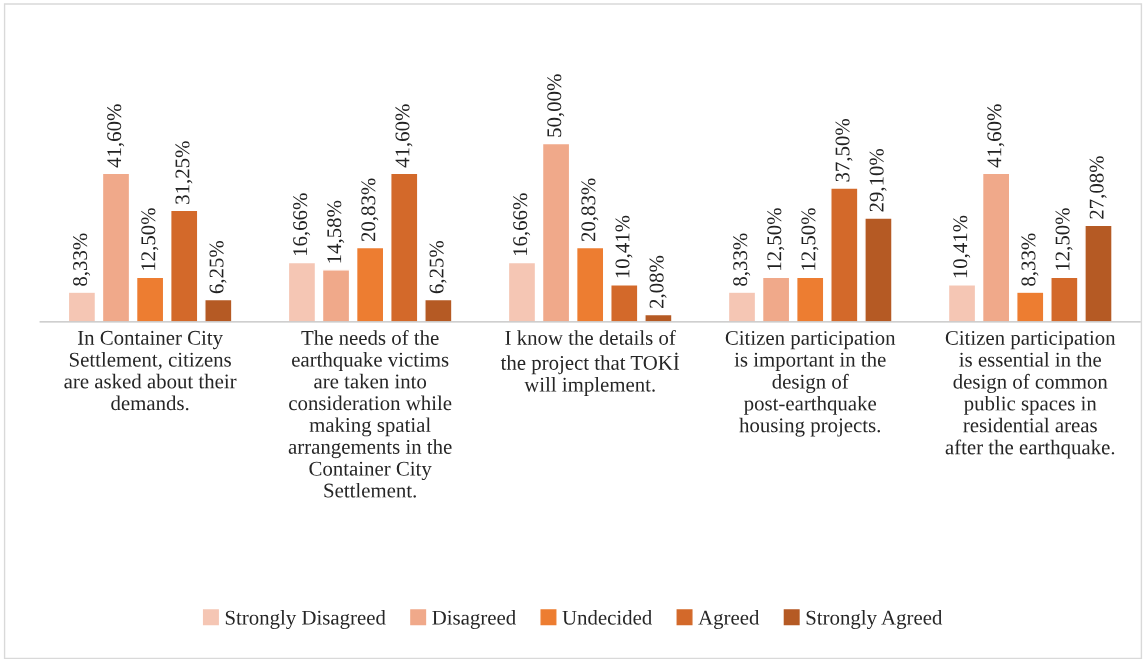 The image size is (1146, 661). I want to click on legend-label: Undecided, so click(607, 617).